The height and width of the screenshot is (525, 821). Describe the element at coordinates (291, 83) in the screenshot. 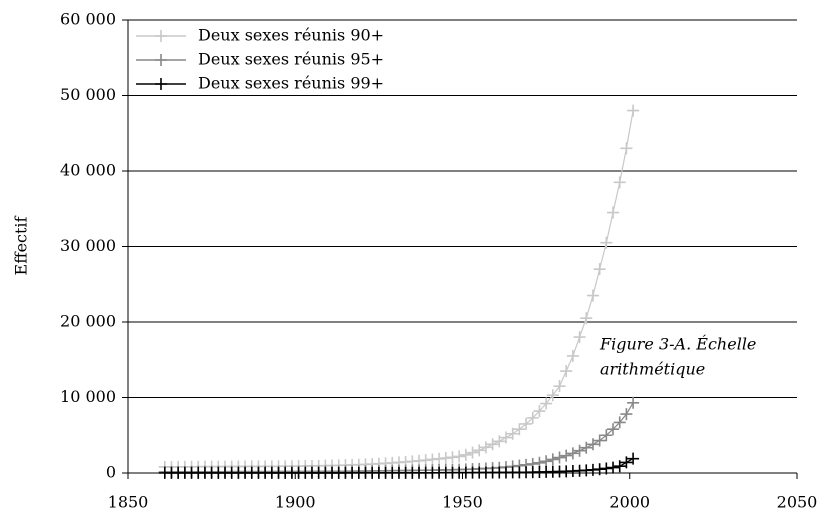

I see `legend-label: Deux sexes réunis 99+` at that location.